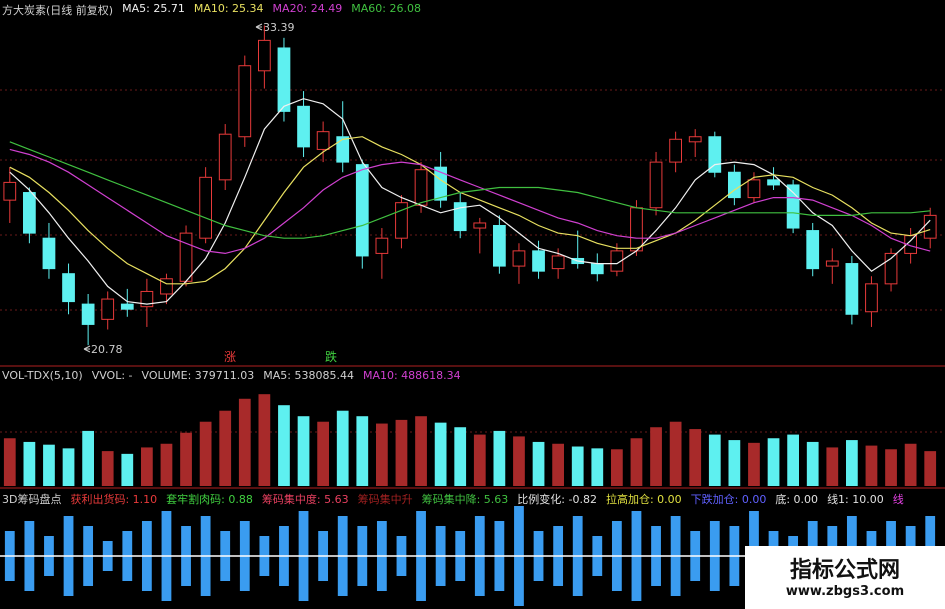  I want to click on volume-legend: VVOL: -, so click(112, 375).